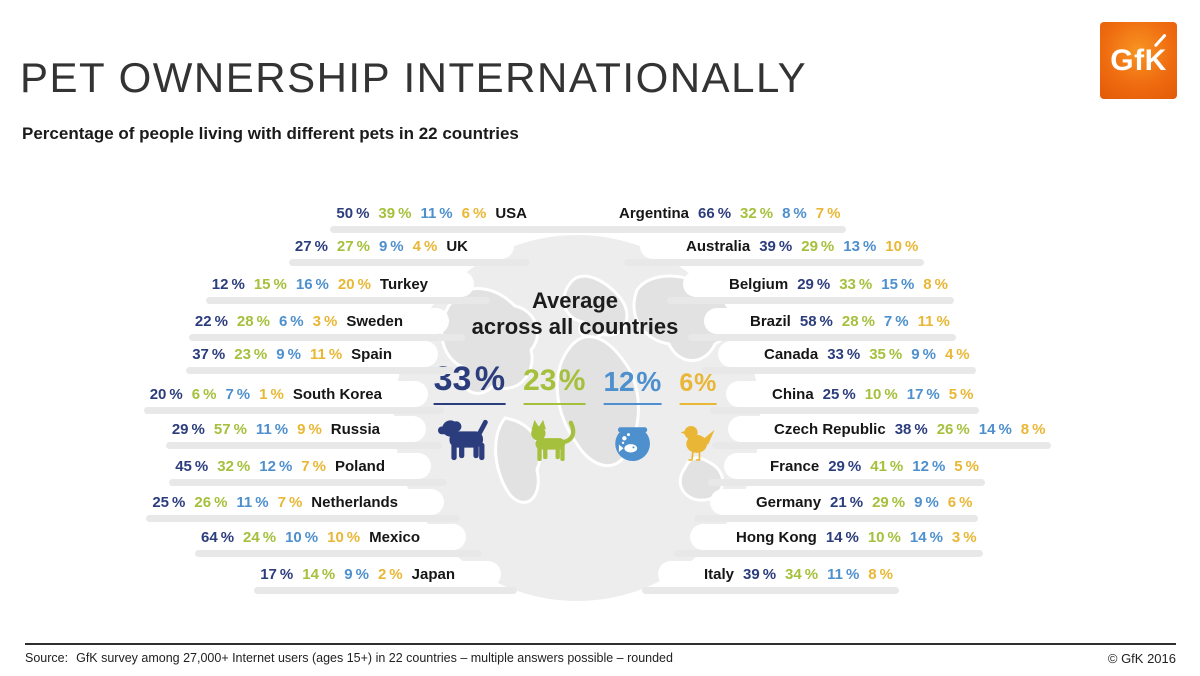 The height and width of the screenshot is (676, 1200). Describe the element at coordinates (842, 537) in the screenshot. I see `dog-value: 14 %` at that location.